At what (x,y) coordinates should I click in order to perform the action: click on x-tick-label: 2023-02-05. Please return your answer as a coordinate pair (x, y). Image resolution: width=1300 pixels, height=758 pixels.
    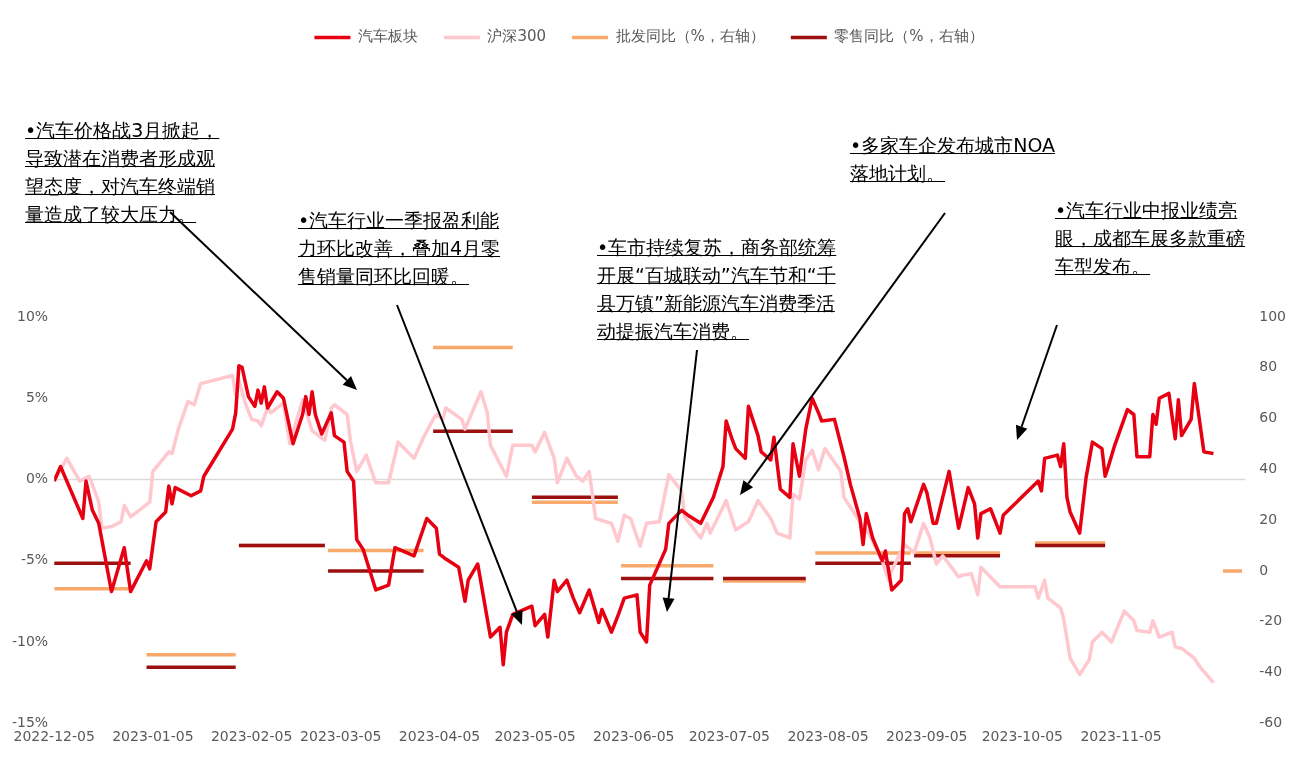
    Looking at the image, I should click on (251, 736).